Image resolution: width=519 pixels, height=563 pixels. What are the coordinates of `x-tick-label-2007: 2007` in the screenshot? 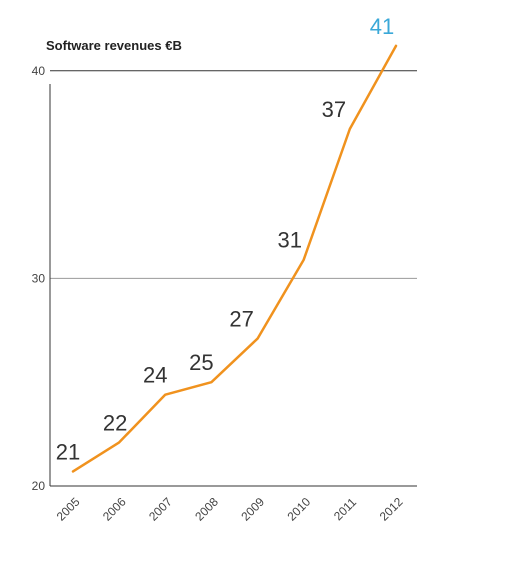 It's located at (160, 509).